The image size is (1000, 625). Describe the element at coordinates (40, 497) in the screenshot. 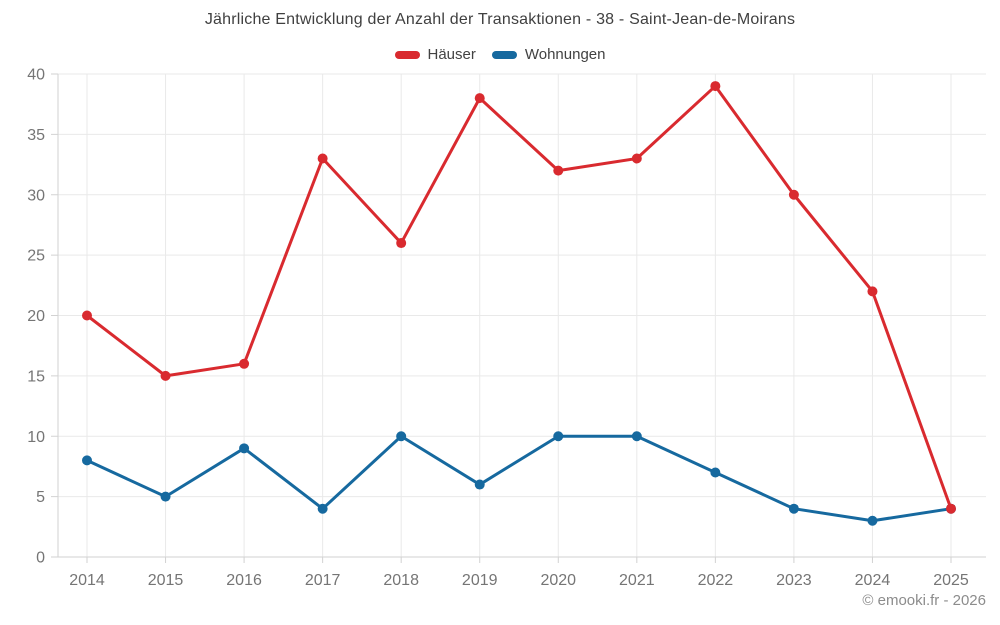

I see `y-tick-label: 5` at that location.